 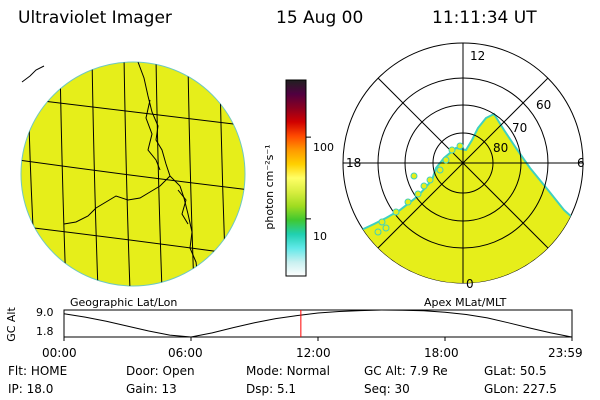 What do you see at coordinates (49, 371) in the screenshot?
I see `status-field-value: HOME` at bounding box center [49, 371].